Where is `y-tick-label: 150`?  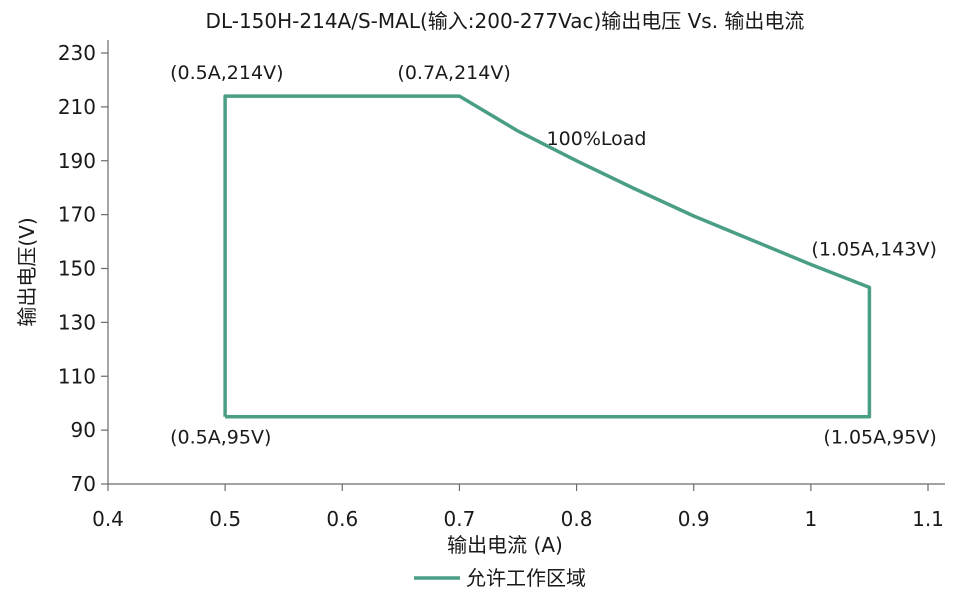 y-tick-label: 150 is located at coordinates (77, 269).